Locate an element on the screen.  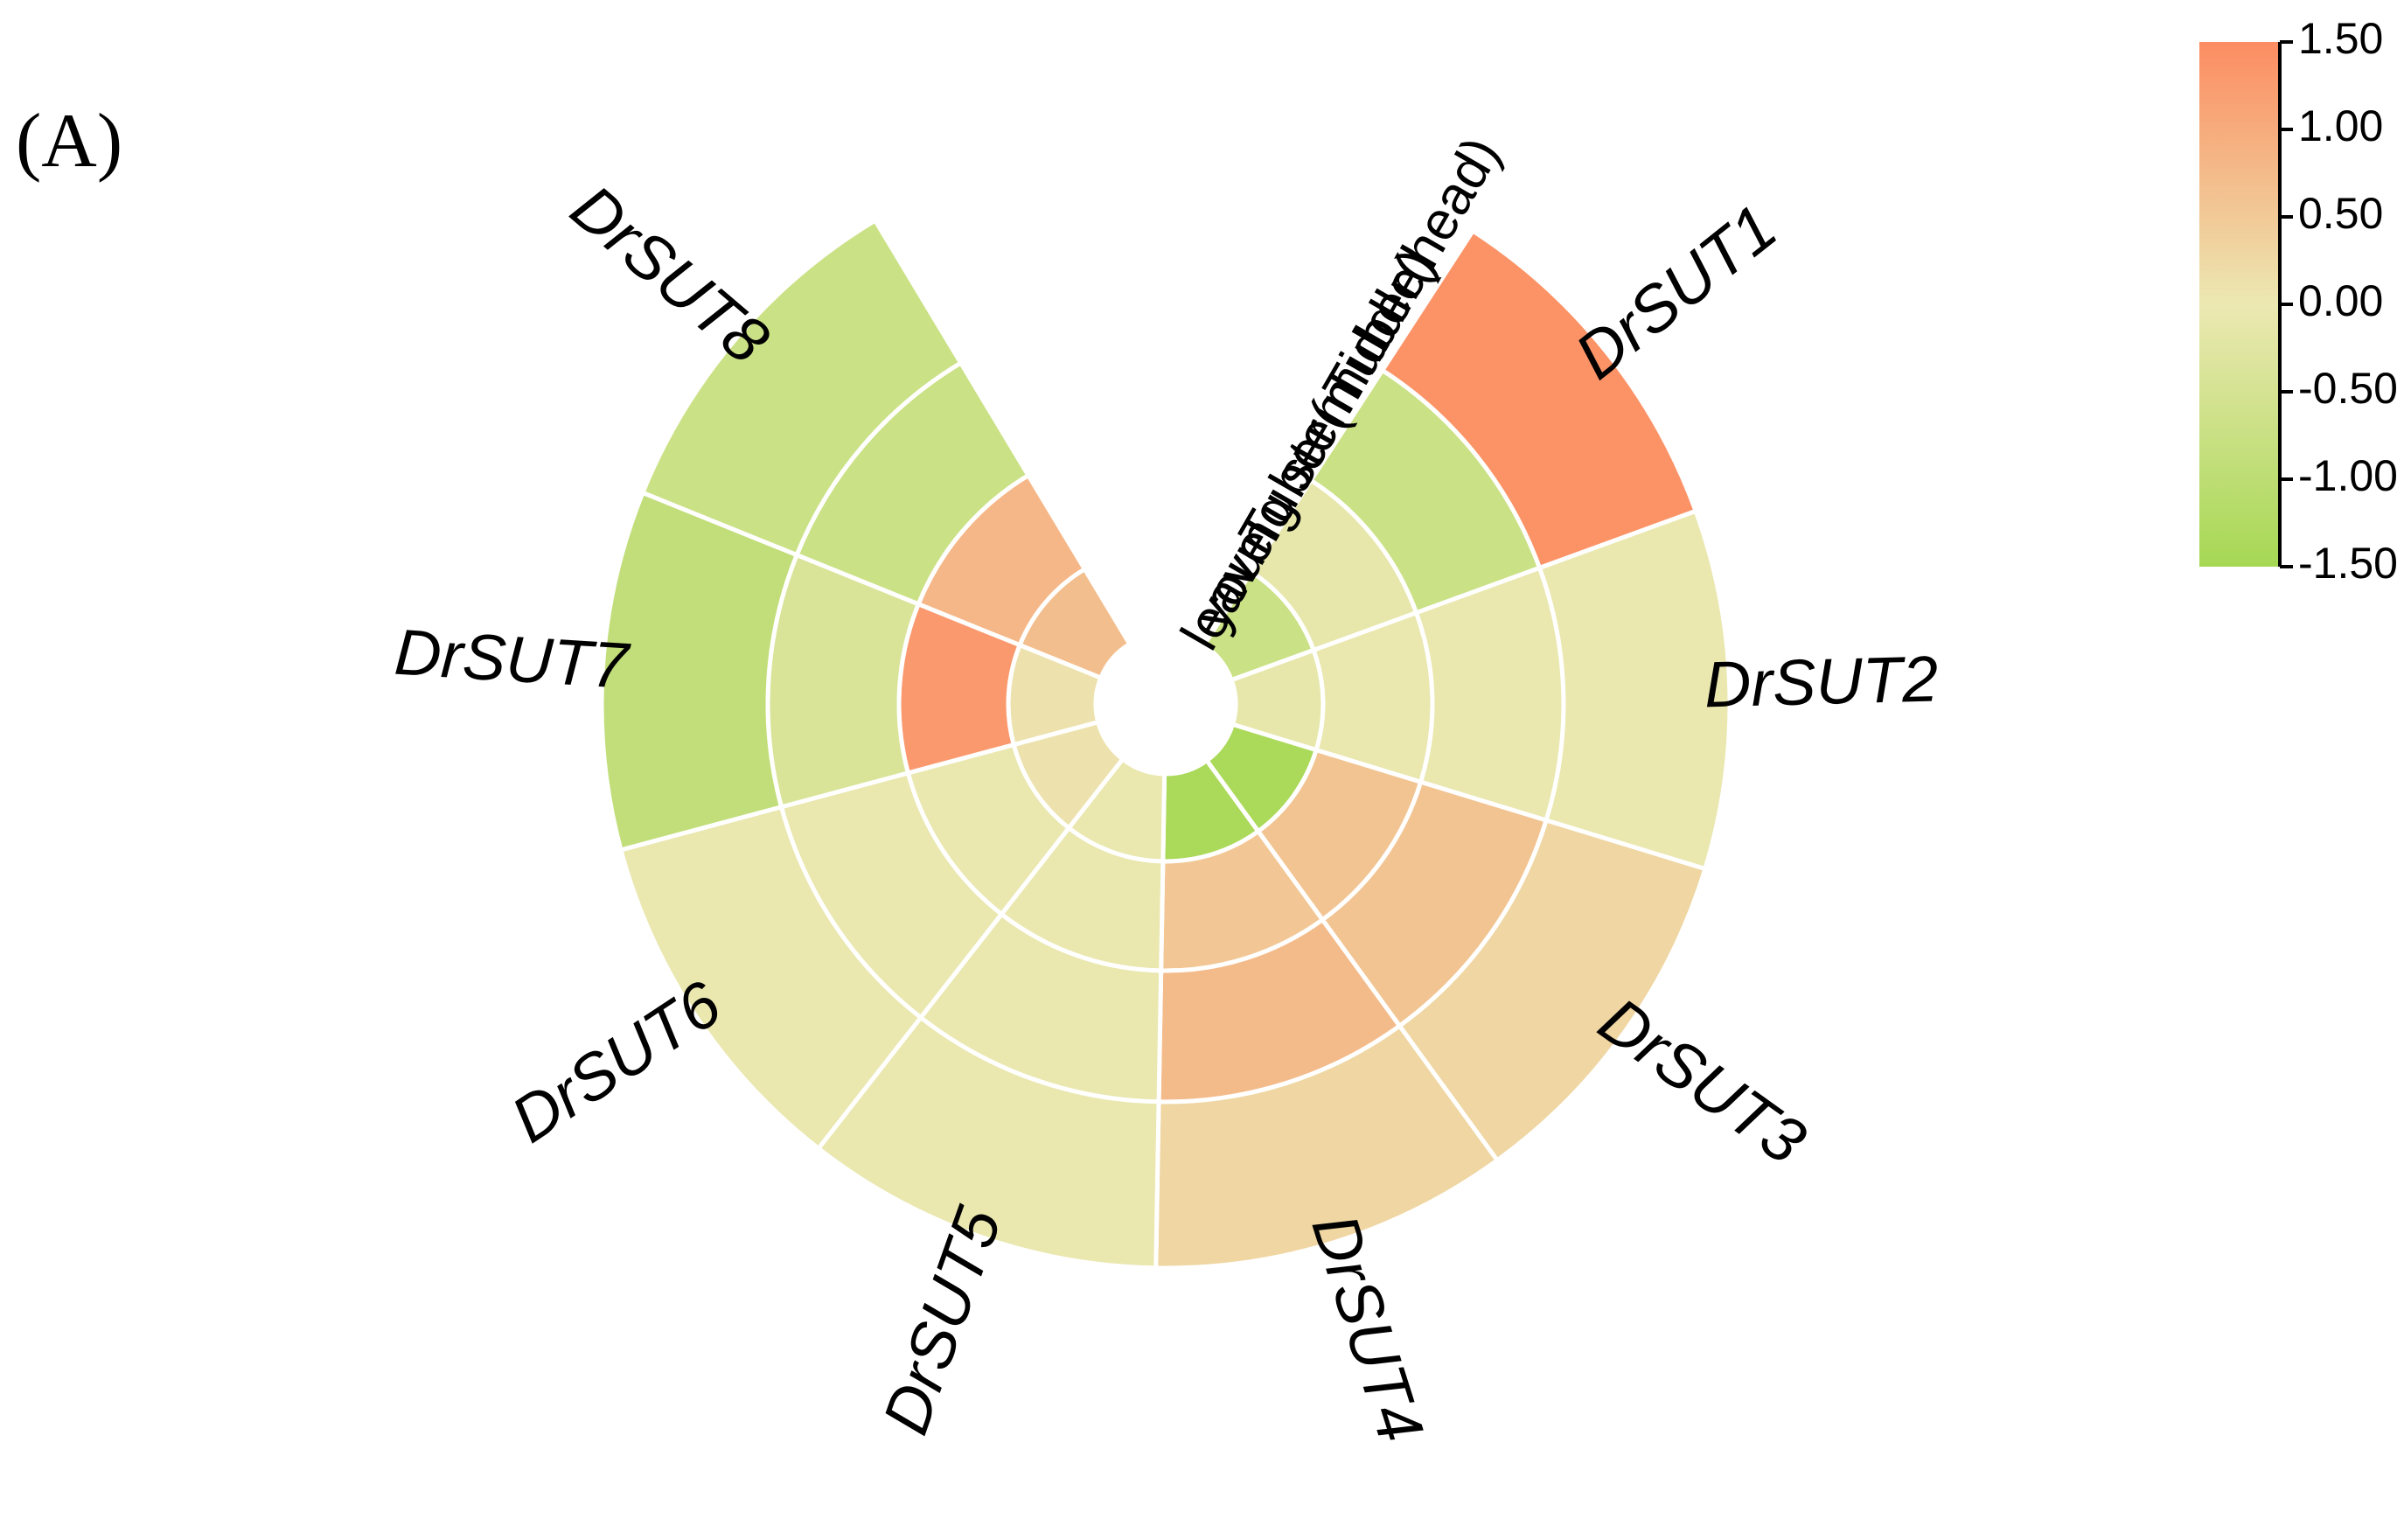
colorbar-ticks: 1.50 1.00 0.50 0.00 -0.50 -1.00 -1.50 is located at coordinates (2339, 301).